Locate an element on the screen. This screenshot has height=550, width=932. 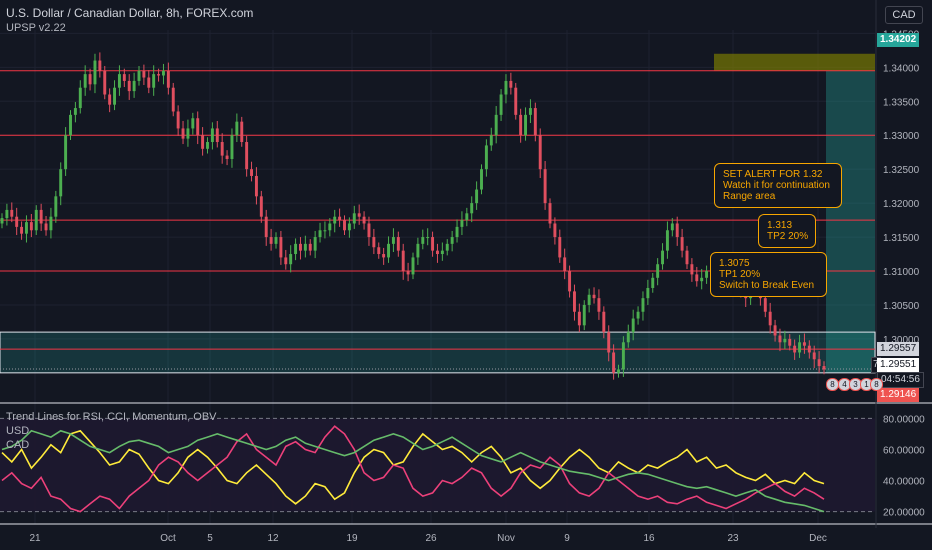
event-badges: 8 4 3 1 8 is located at coordinates (850, 378).